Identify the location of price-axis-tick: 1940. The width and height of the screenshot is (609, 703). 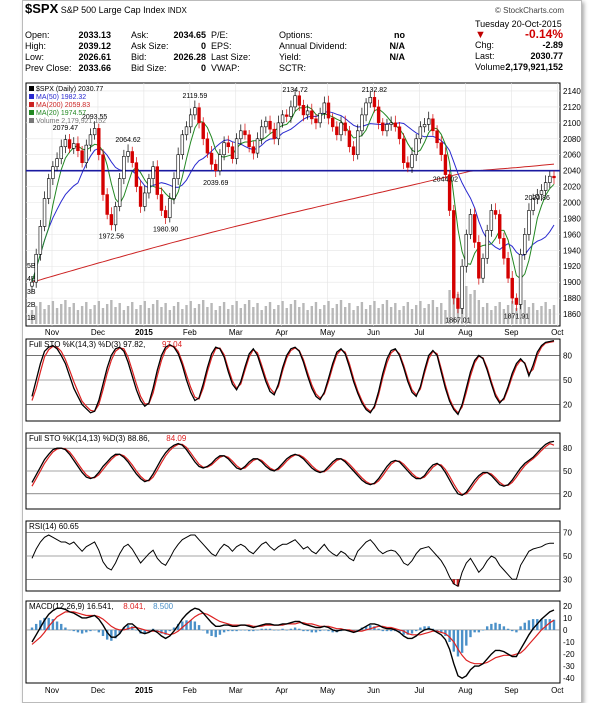
(572, 250).